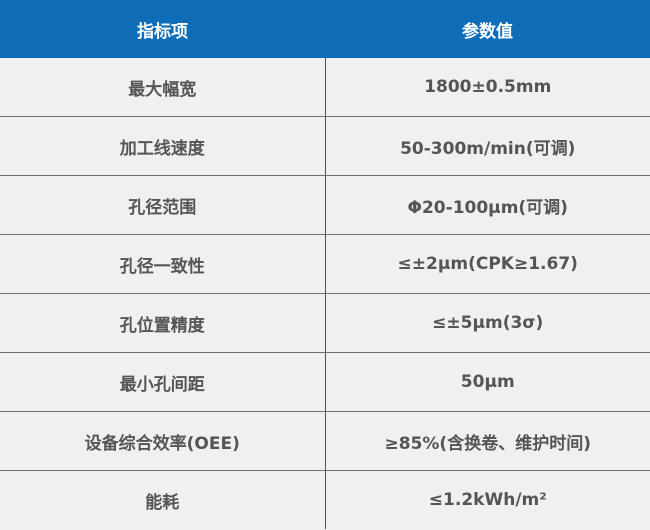 This screenshot has height=530, width=650. What do you see at coordinates (487, 87) in the screenshot?
I see `value-cell: 1800±0.5mm` at bounding box center [487, 87].